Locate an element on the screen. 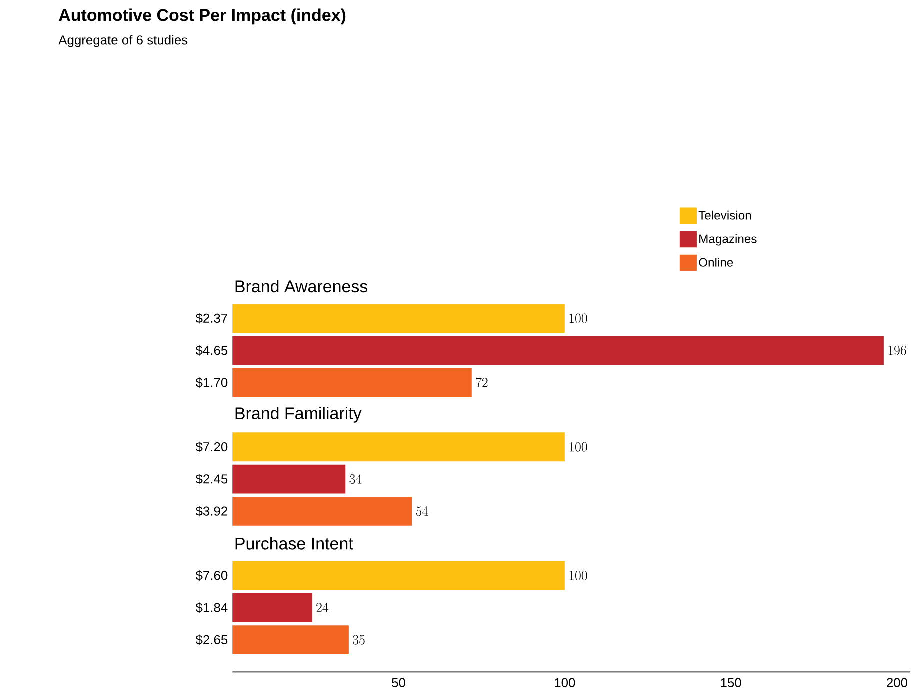 This screenshot has width=911, height=690. chart-title: Automotive Cost Per Impact (index) is located at coordinates (202, 16).